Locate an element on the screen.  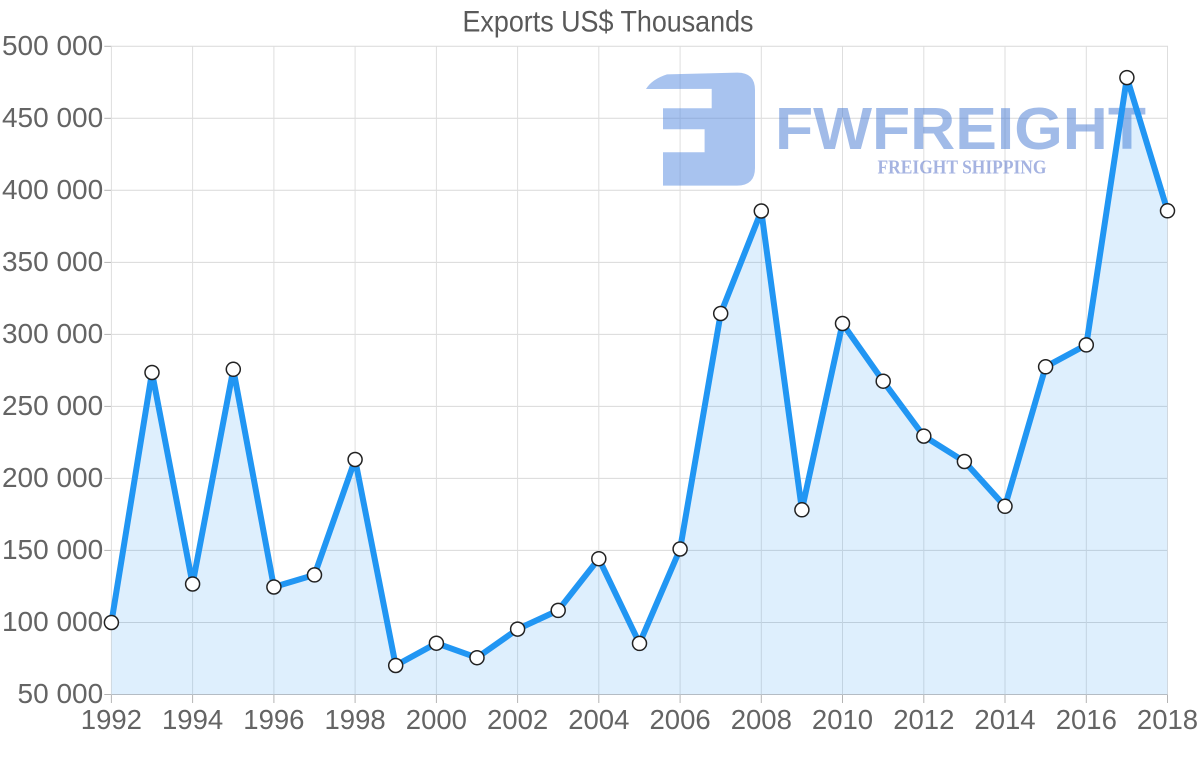
svg-text: 50 000 is located at coordinates (61, 693).